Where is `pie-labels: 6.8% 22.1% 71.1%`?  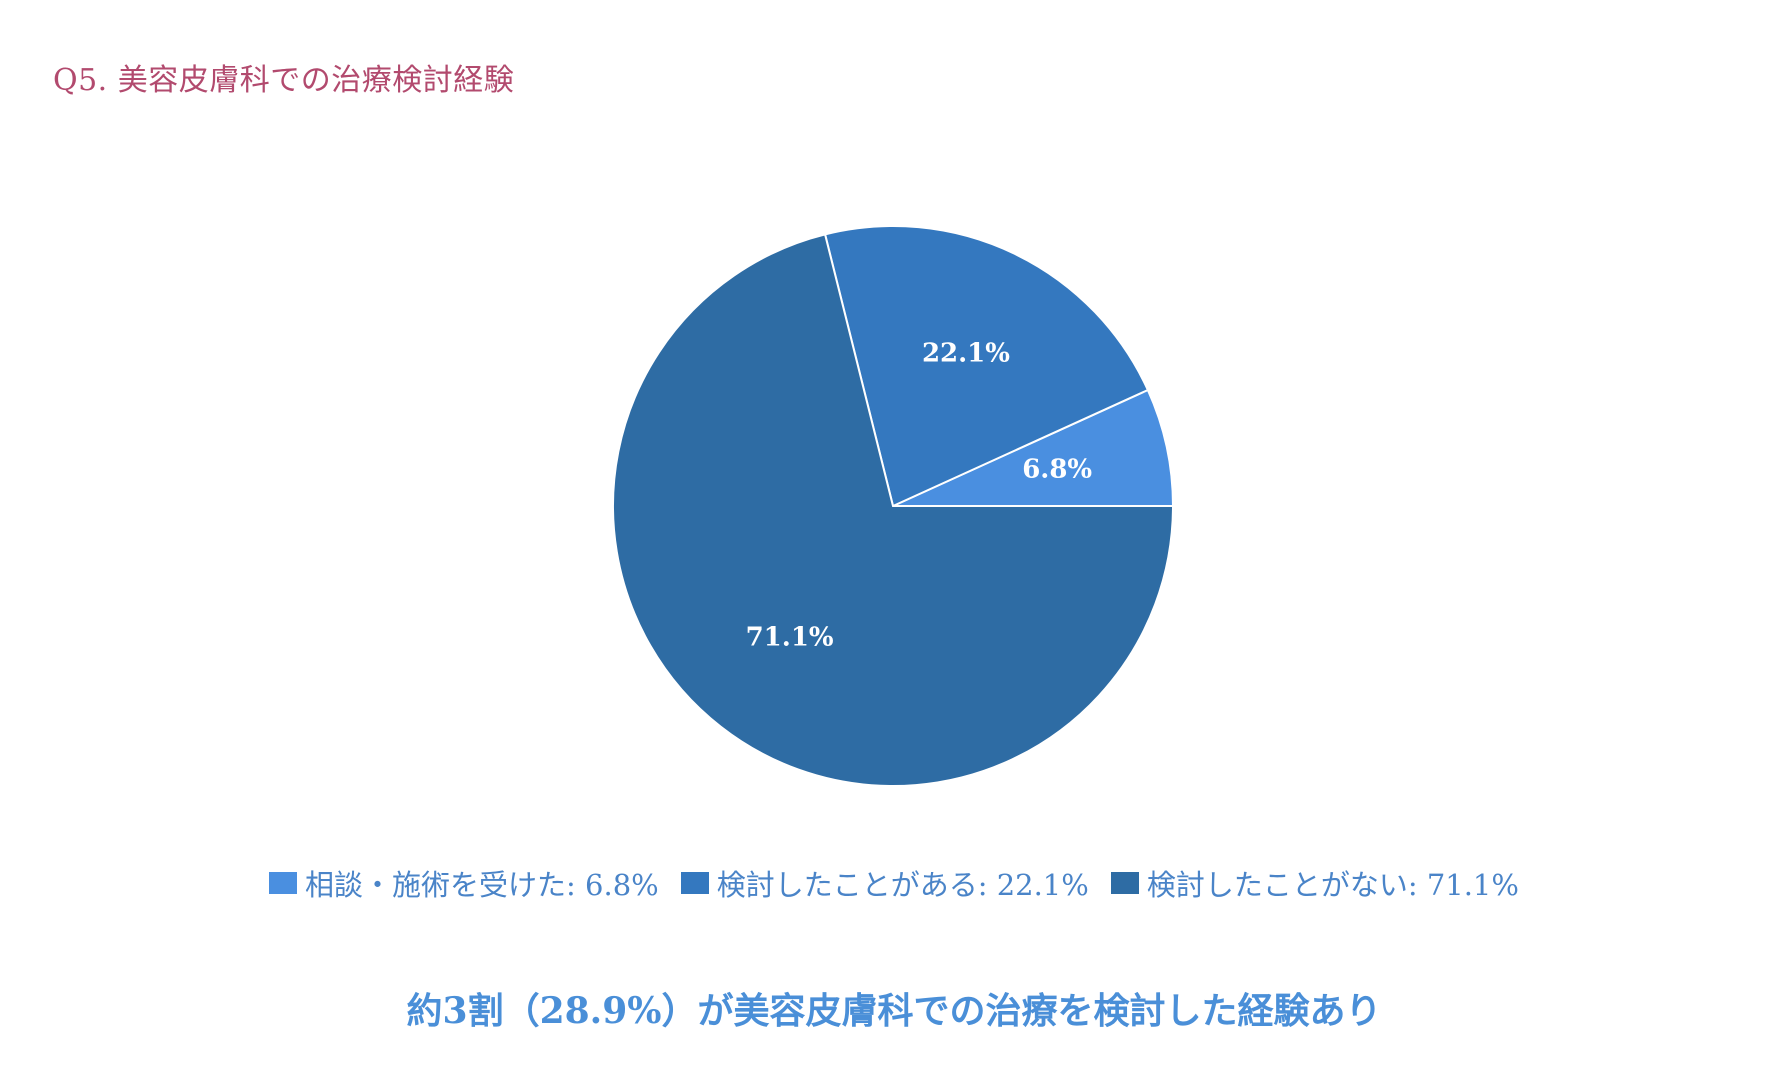
pie-labels: 6.8% 22.1% 71.1% is located at coordinates (919, 496).